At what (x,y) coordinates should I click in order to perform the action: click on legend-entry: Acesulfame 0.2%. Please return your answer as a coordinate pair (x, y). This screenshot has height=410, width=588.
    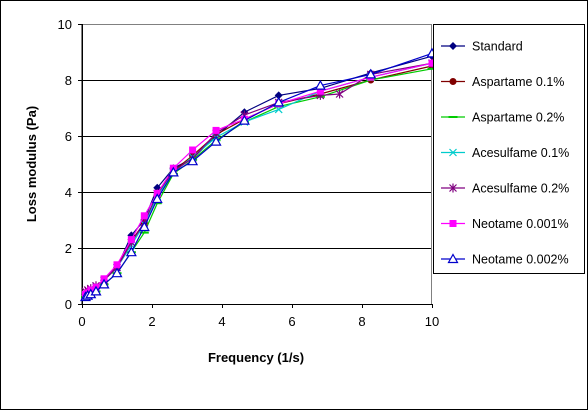
    Looking at the image, I should click on (505, 189).